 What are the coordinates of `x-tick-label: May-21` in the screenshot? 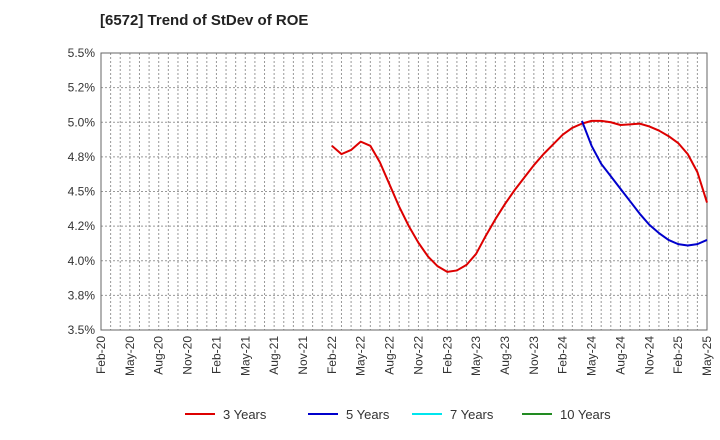 It's located at (245, 356).